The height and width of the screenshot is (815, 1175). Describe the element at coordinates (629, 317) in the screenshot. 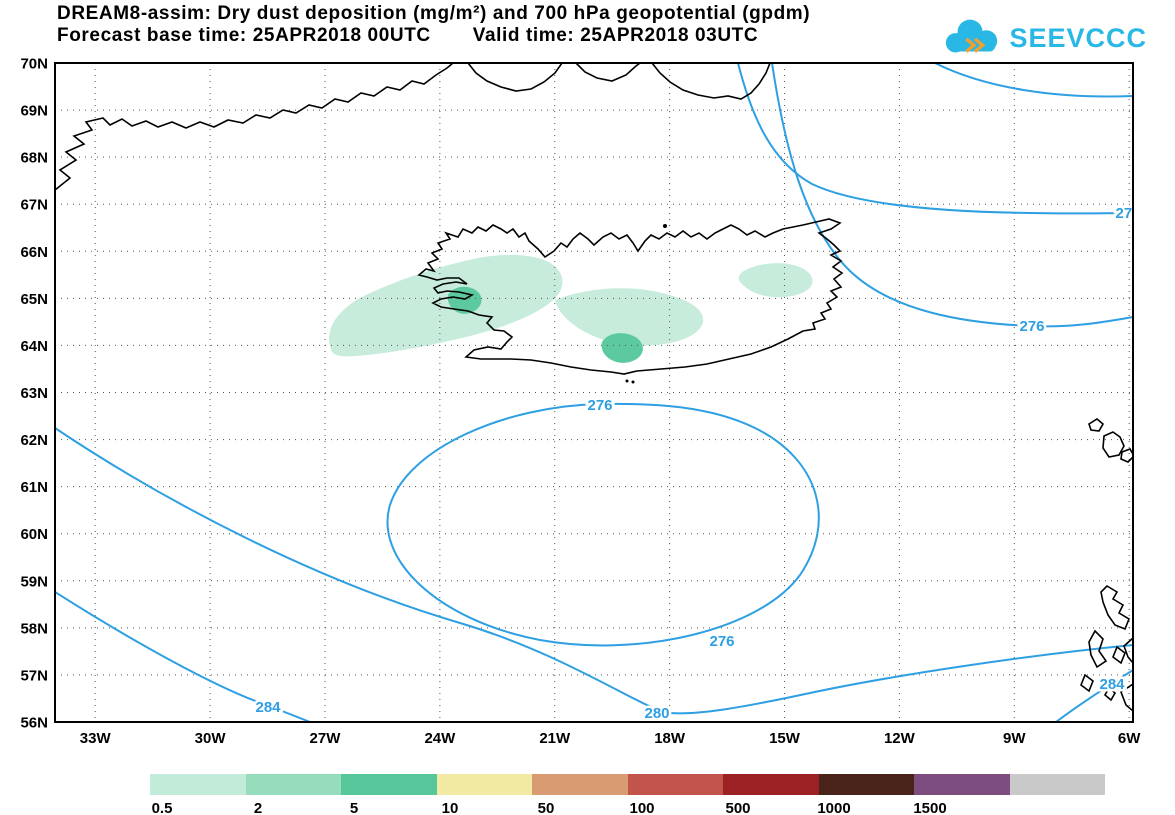

I see `dust-patch-central-iceland` at that location.